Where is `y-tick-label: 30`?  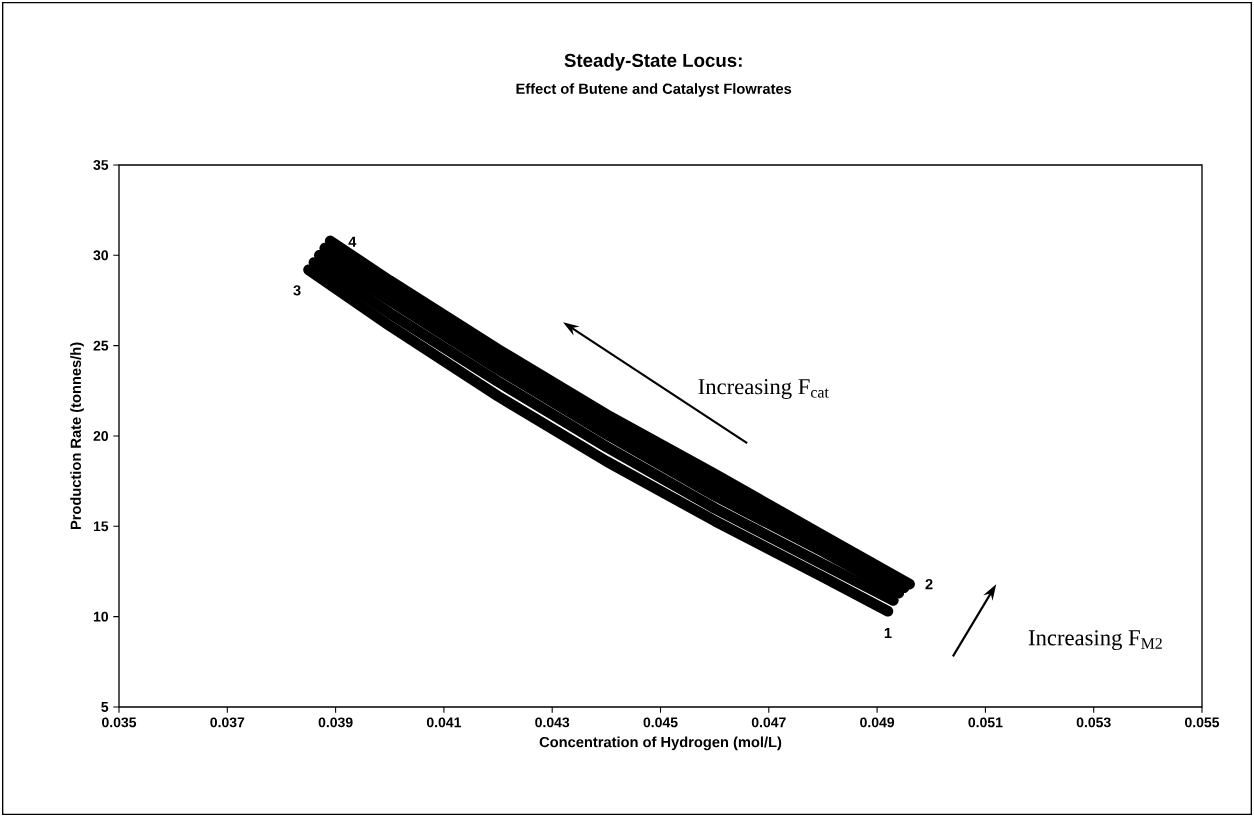
y-tick-label: 30 is located at coordinates (101, 255).